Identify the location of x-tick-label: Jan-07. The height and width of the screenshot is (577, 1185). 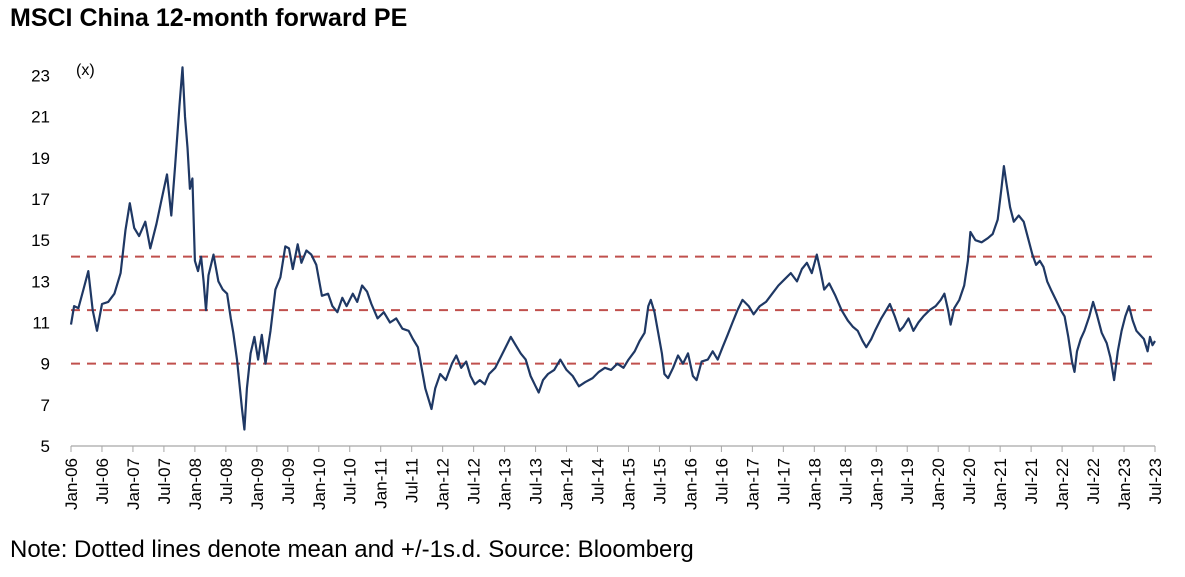
(133, 484).